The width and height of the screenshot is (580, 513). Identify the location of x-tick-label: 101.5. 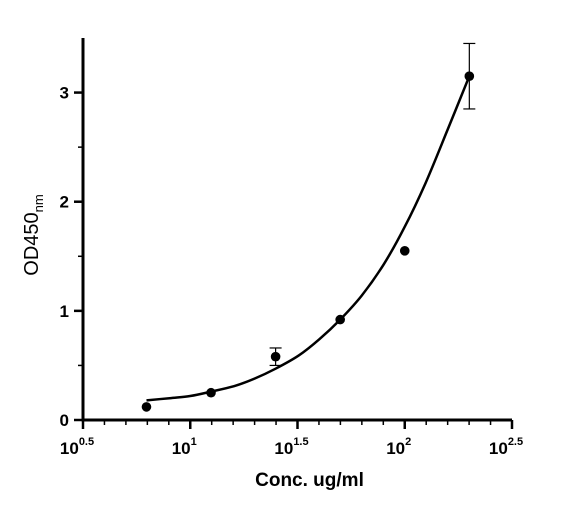
(291, 447).